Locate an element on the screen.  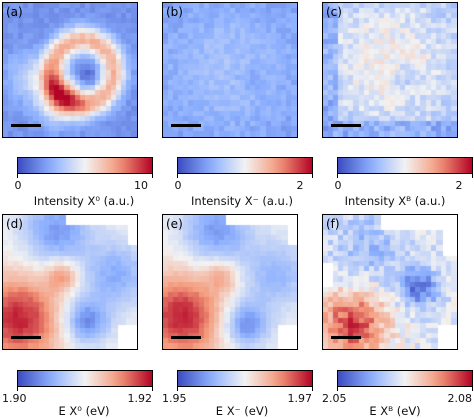
colorbar-a-tick-min: 0 is located at coordinates (18, 185).